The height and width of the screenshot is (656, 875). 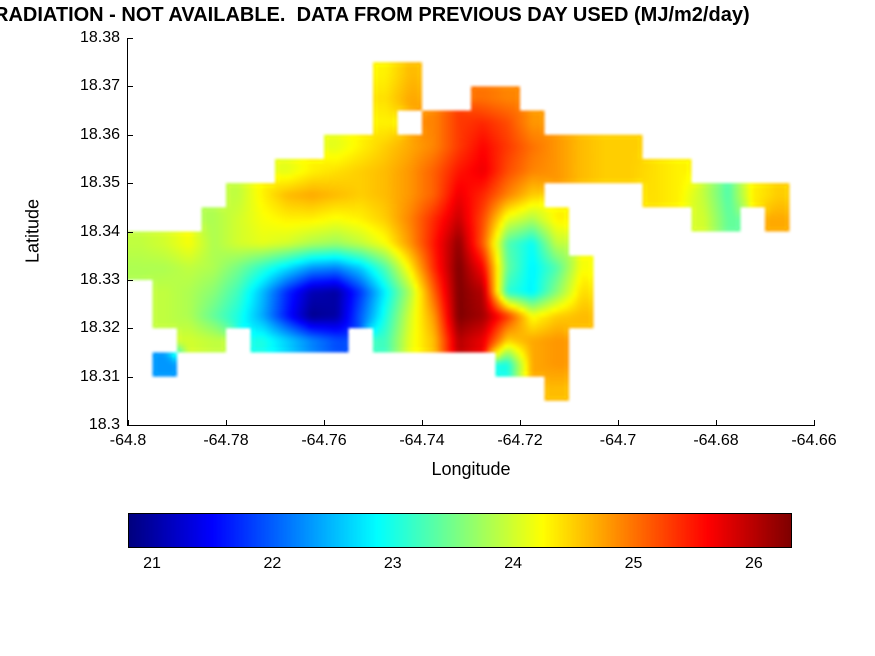 I want to click on colorbar-tick-label: 22, so click(x=272, y=563).